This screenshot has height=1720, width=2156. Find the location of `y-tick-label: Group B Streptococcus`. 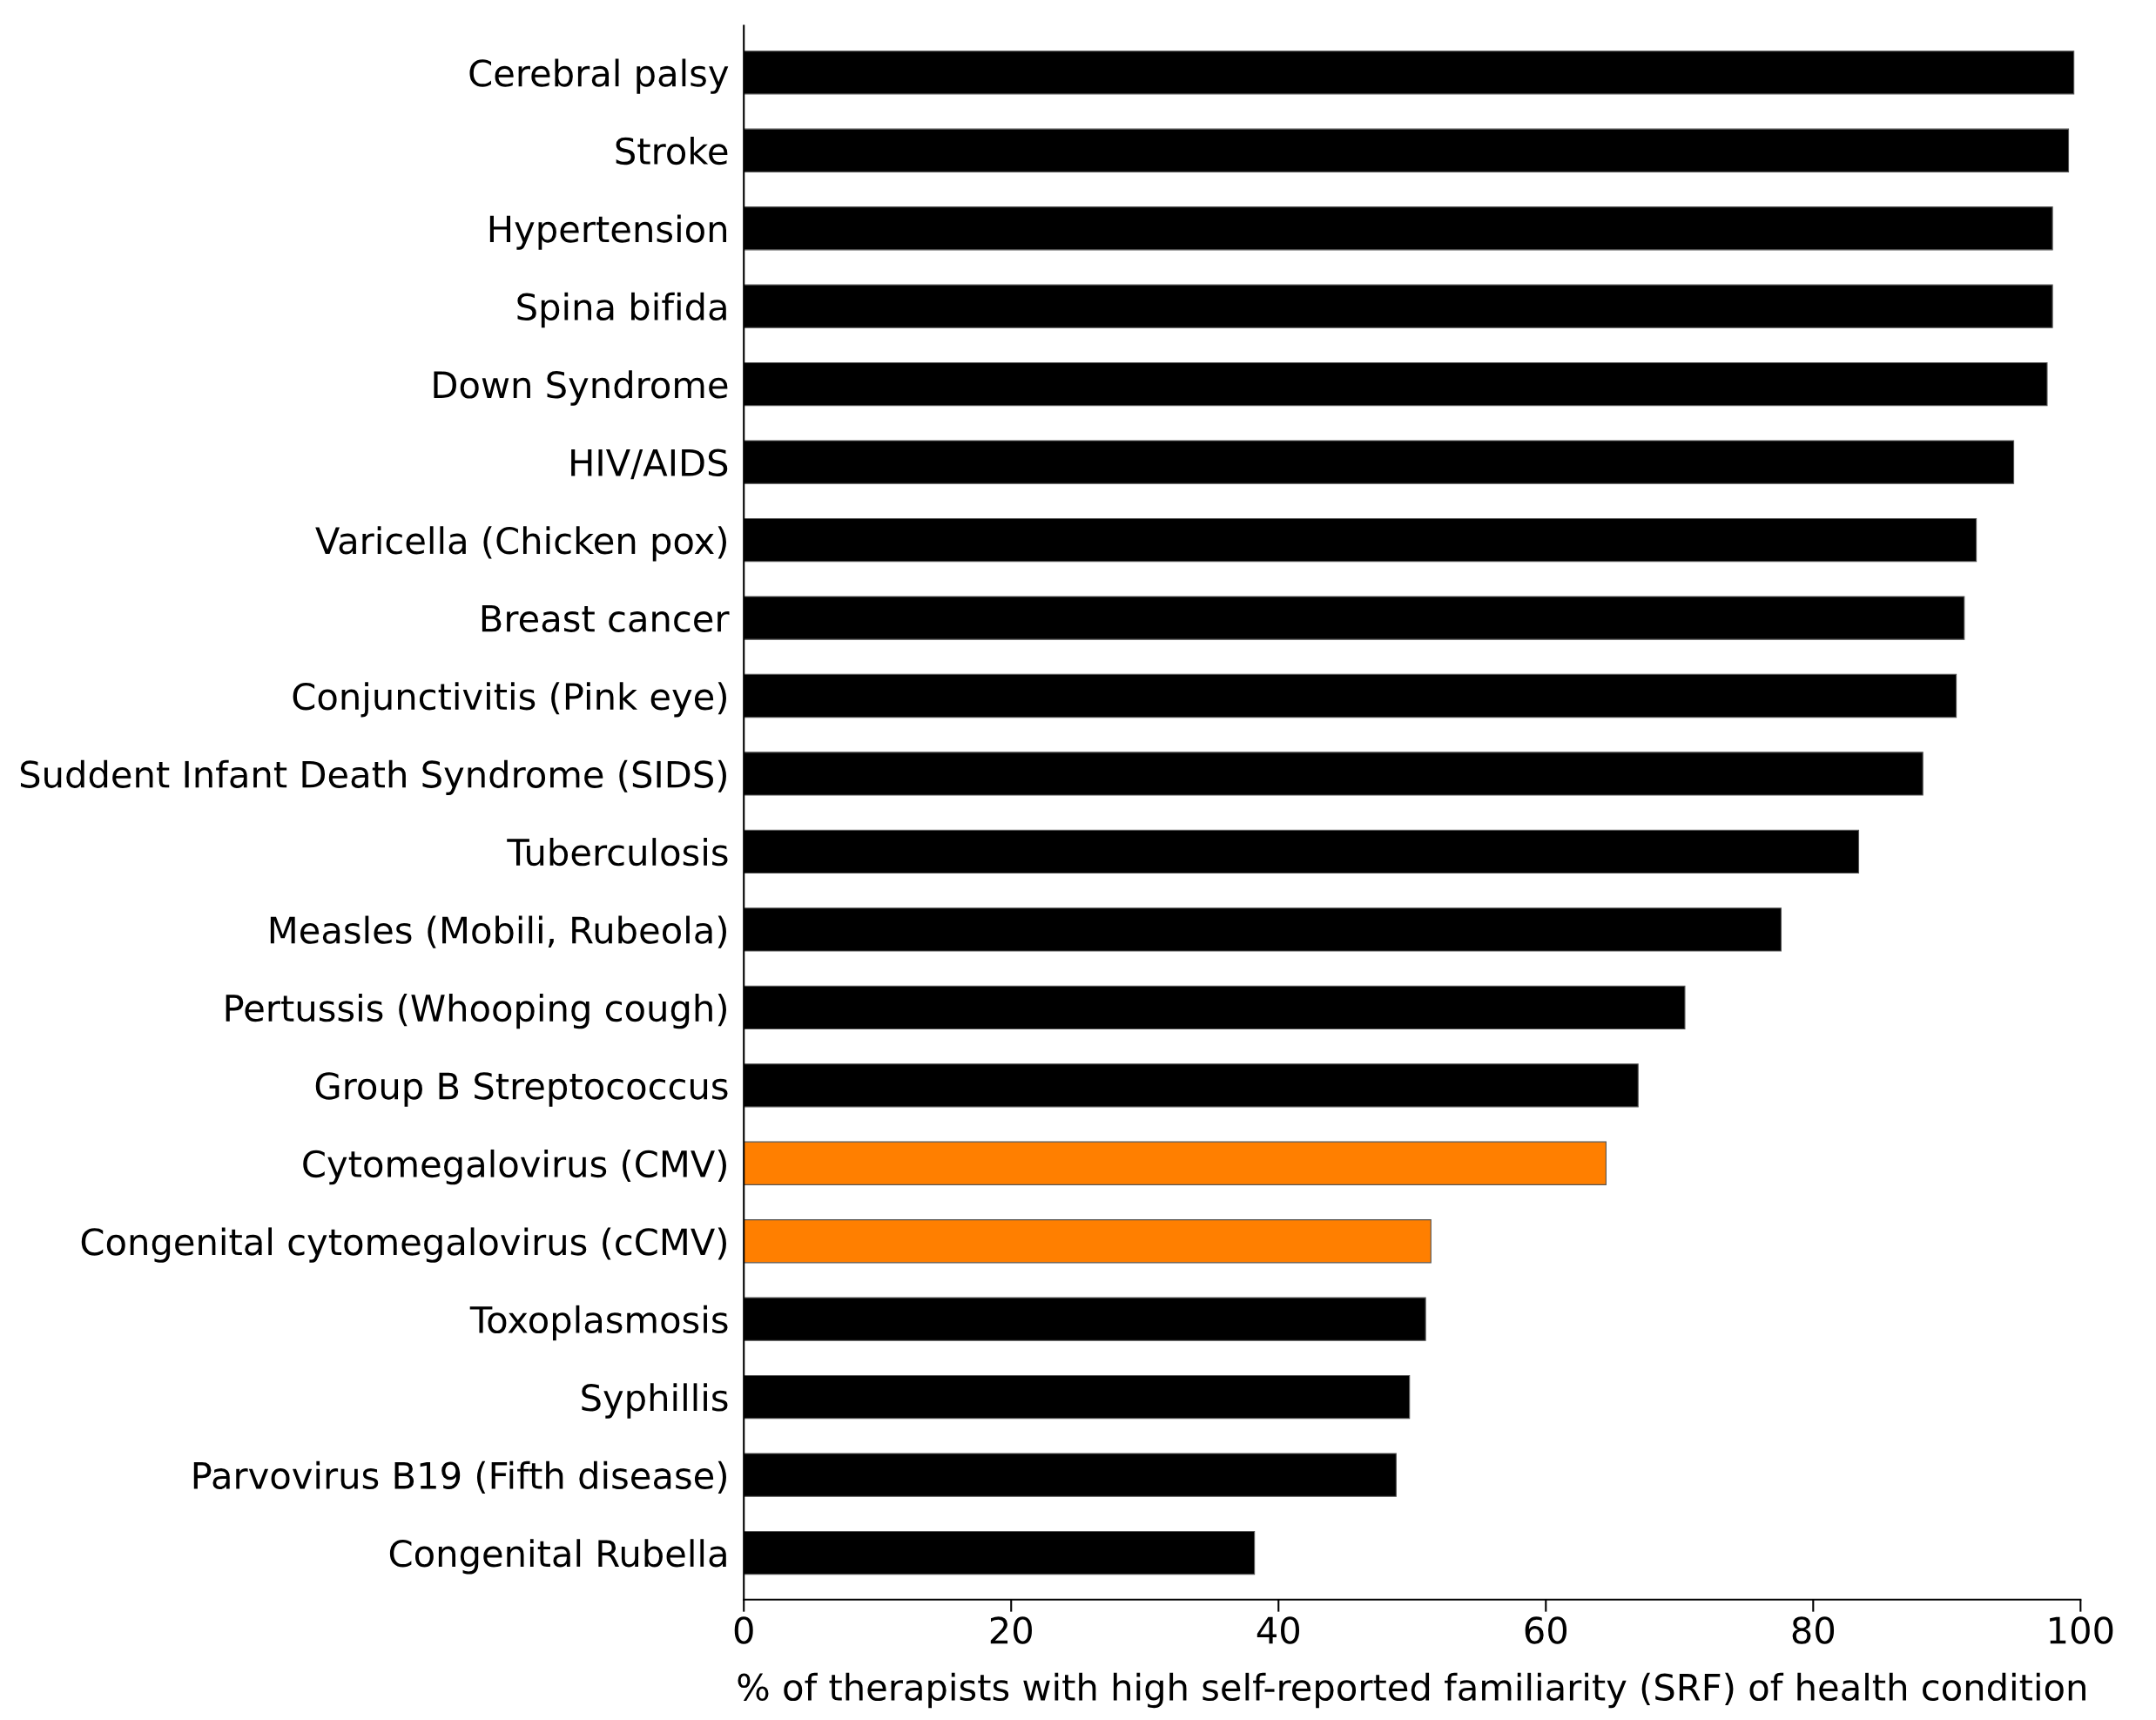

y-tick-label: Group B Streptococcus is located at coordinates (521, 1089).